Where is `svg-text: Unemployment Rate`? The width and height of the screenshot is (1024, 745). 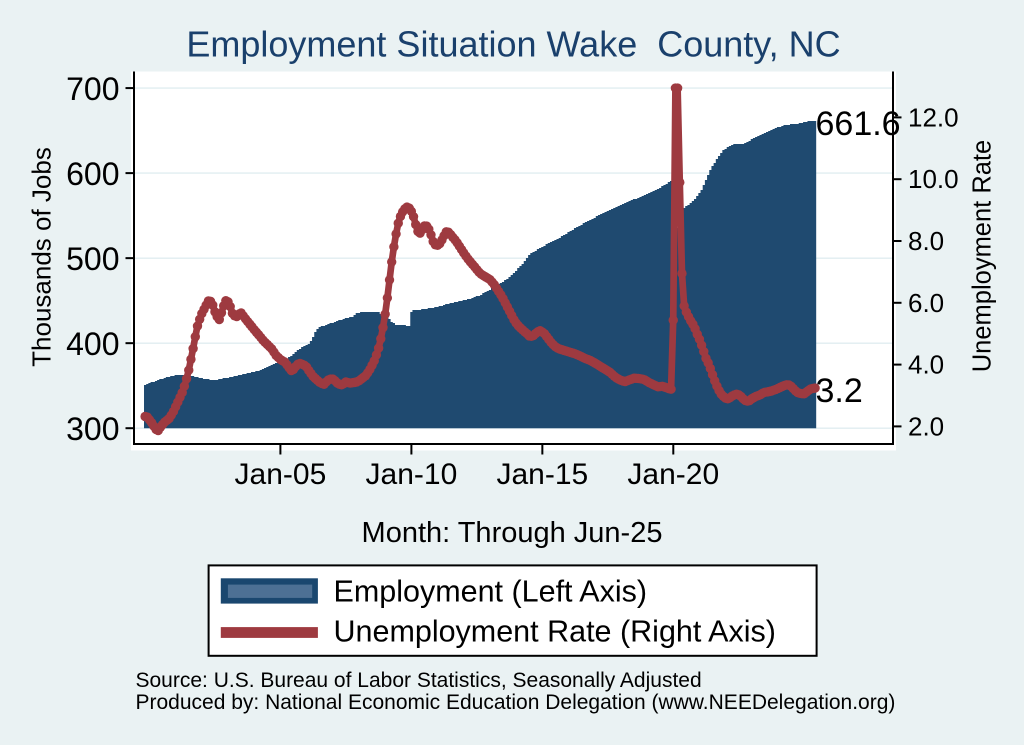 svg-text: Unemployment Rate is located at coordinates (983, 256).